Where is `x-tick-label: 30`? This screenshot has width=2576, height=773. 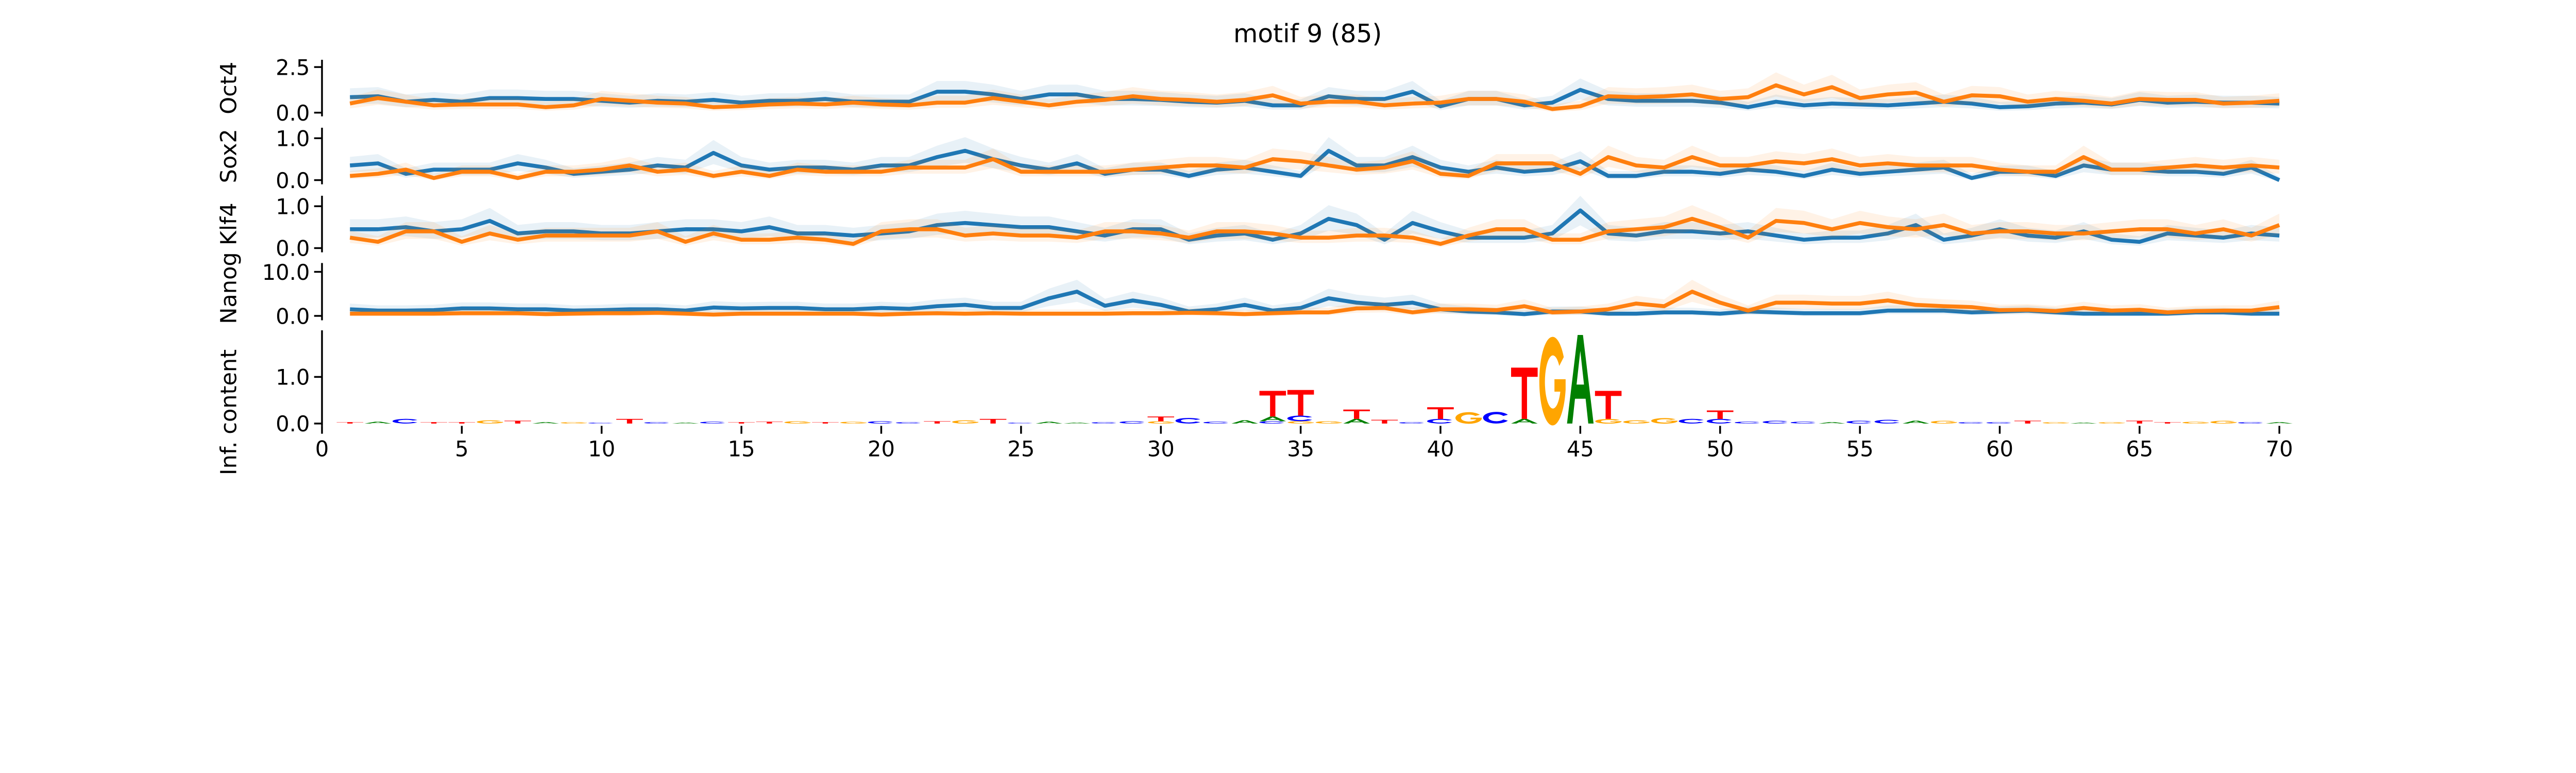
x-tick-label: 30 is located at coordinates (1161, 448).